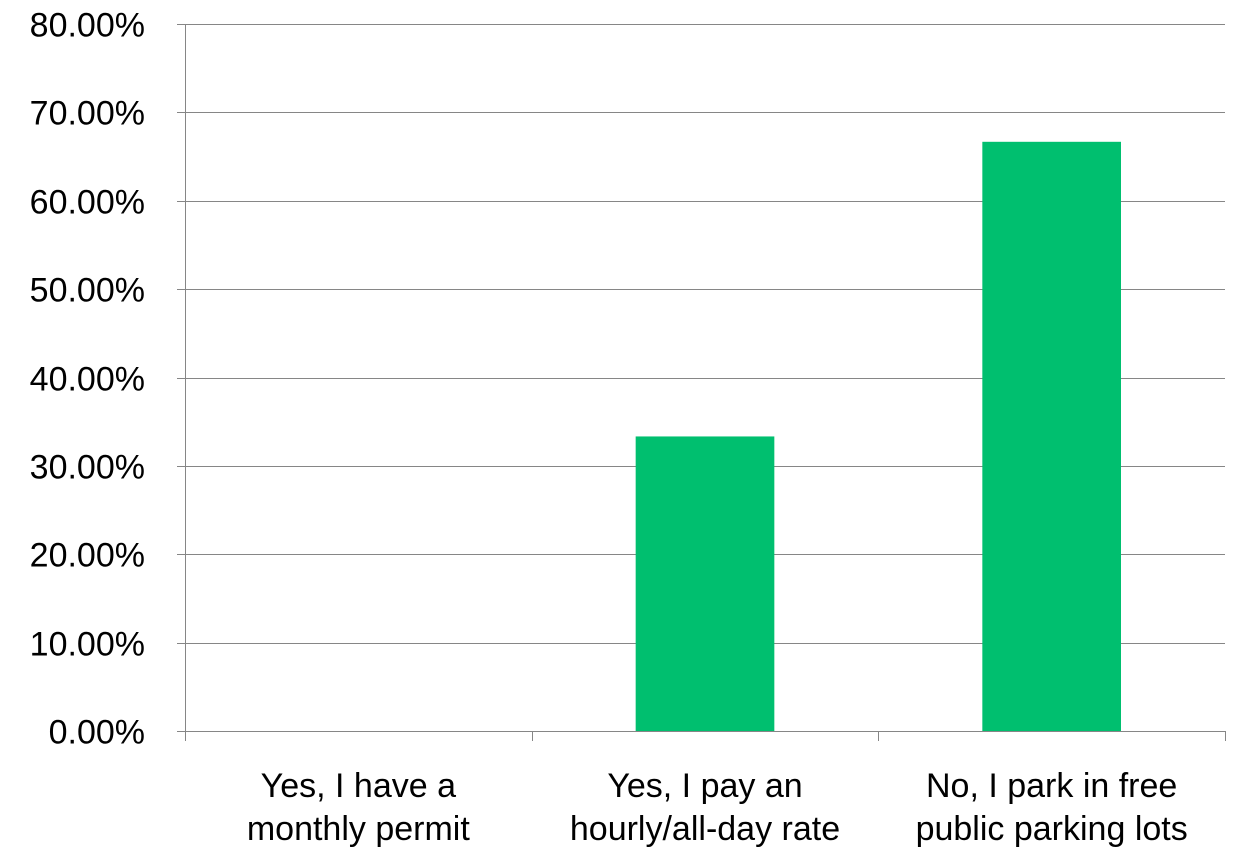 Image resolution: width=1234 pixels, height=859 pixels. I want to click on y-tick-label: 40.00%, so click(87, 380).